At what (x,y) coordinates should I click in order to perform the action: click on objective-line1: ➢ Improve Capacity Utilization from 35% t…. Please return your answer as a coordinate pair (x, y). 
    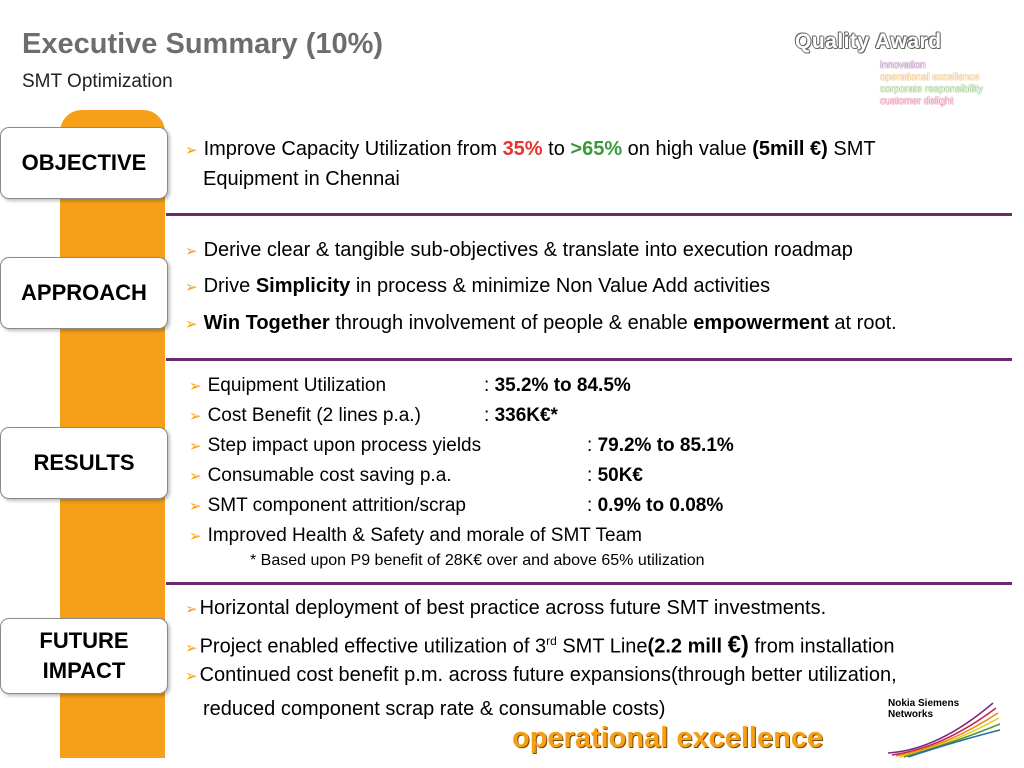
    Looking at the image, I should click on (530, 149).